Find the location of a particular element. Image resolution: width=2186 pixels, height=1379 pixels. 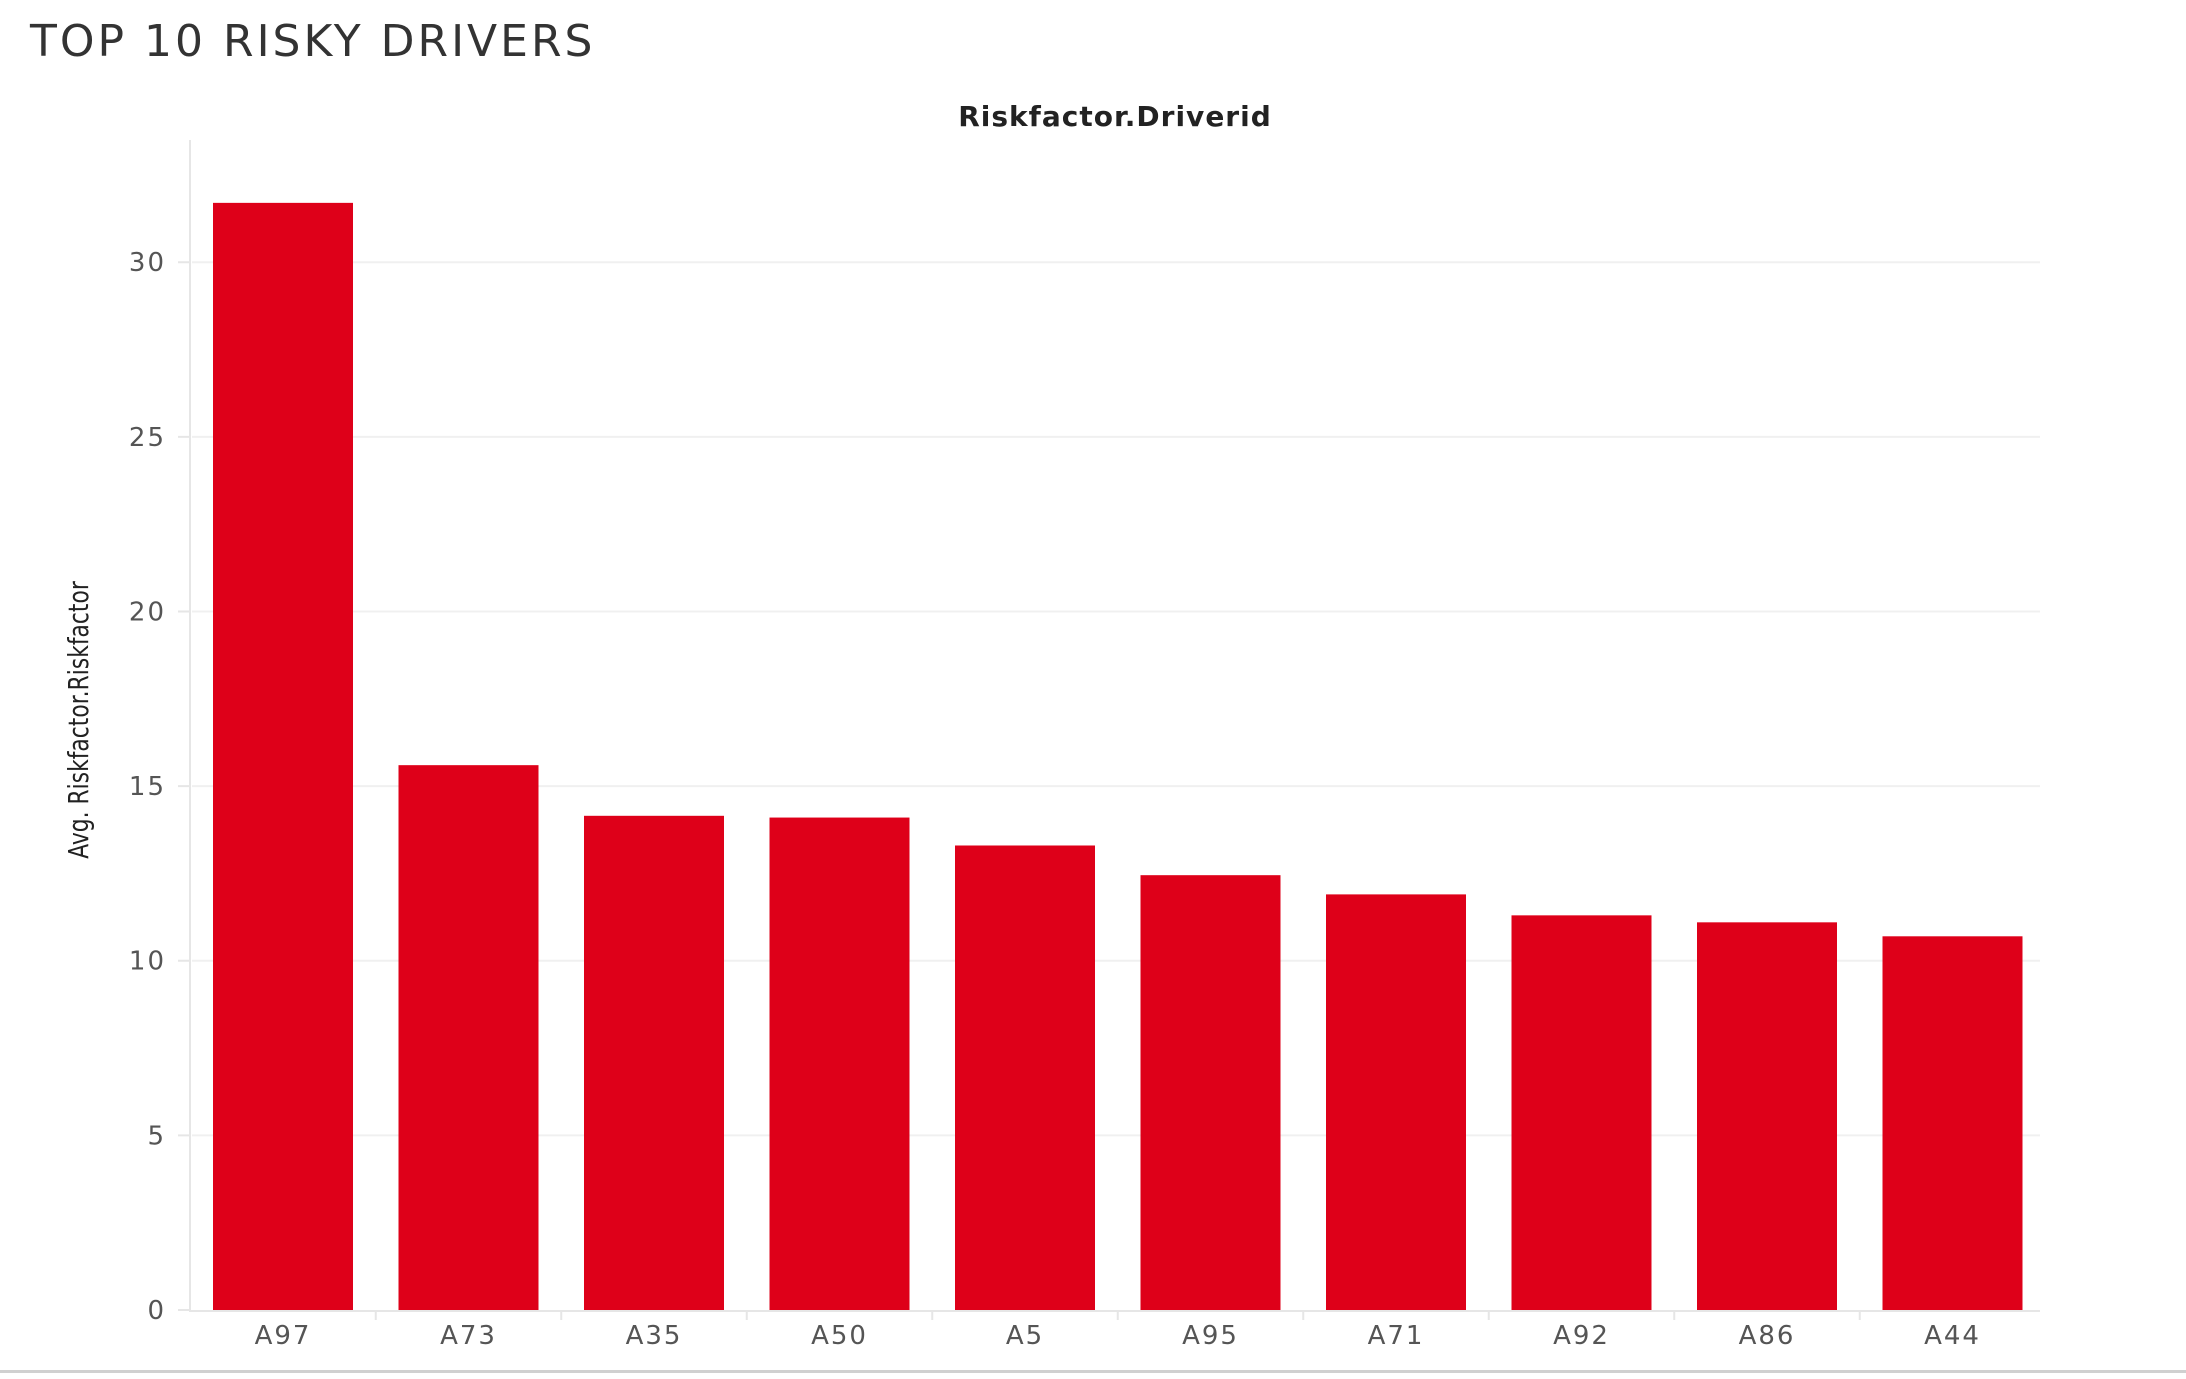

bar-a97 is located at coordinates (283, 756).